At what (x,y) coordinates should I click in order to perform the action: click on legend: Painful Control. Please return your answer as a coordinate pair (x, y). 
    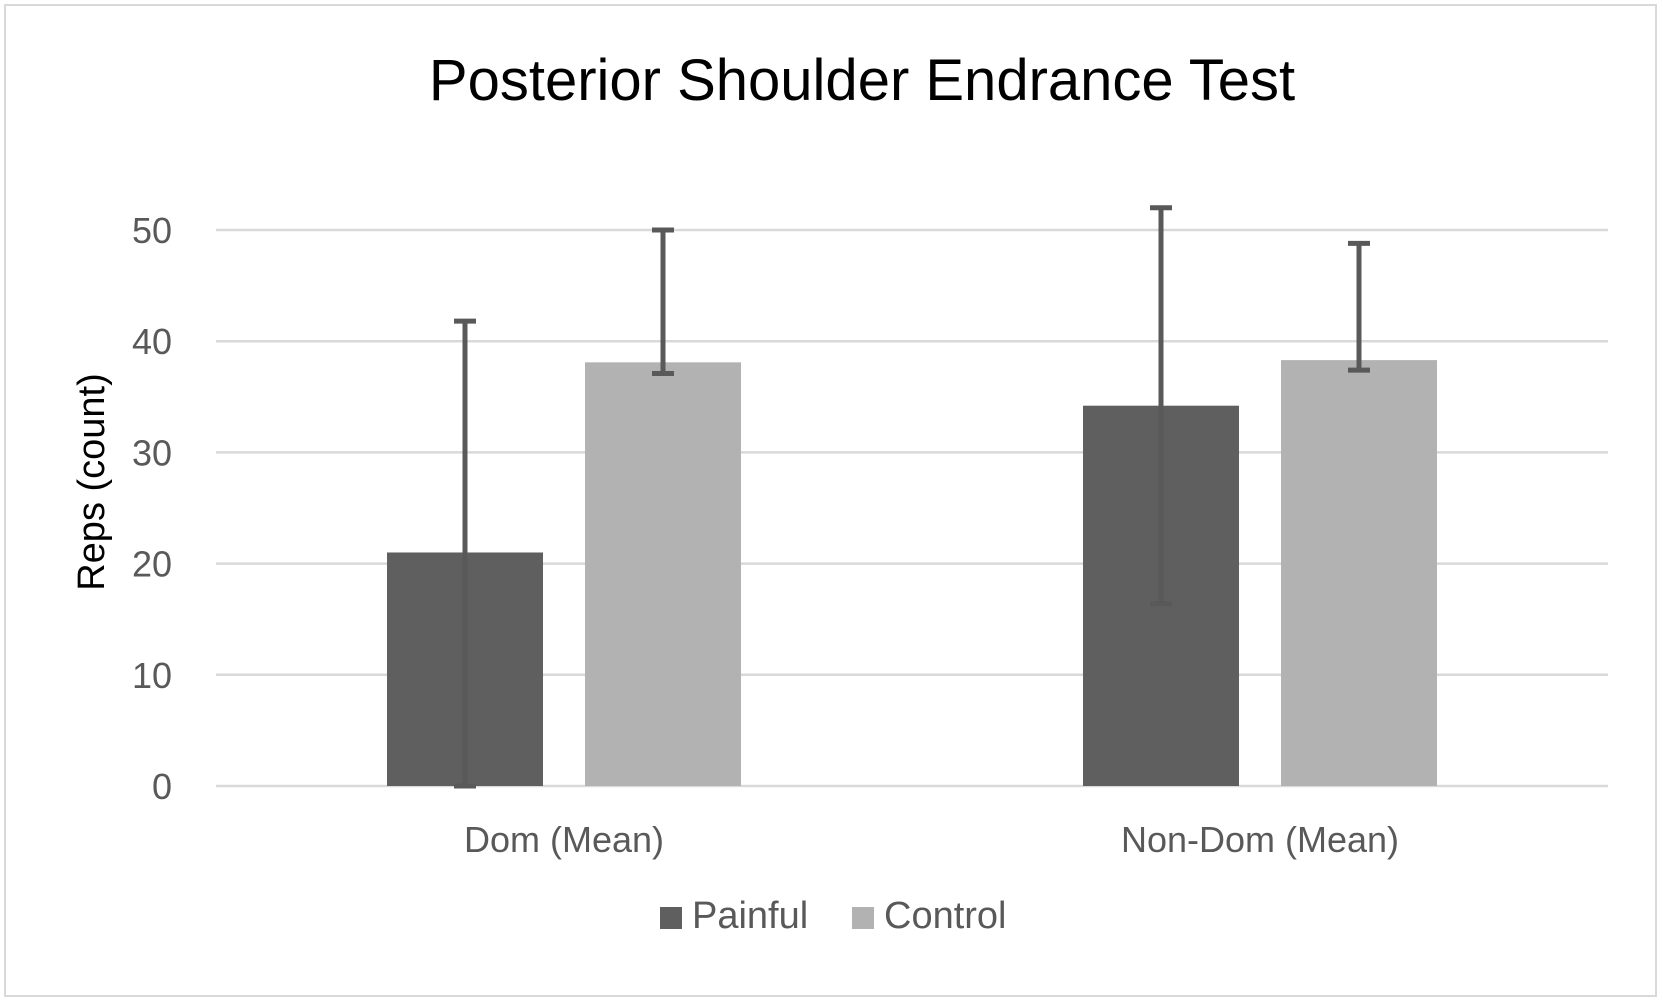
    Looking at the image, I should click on (833, 916).